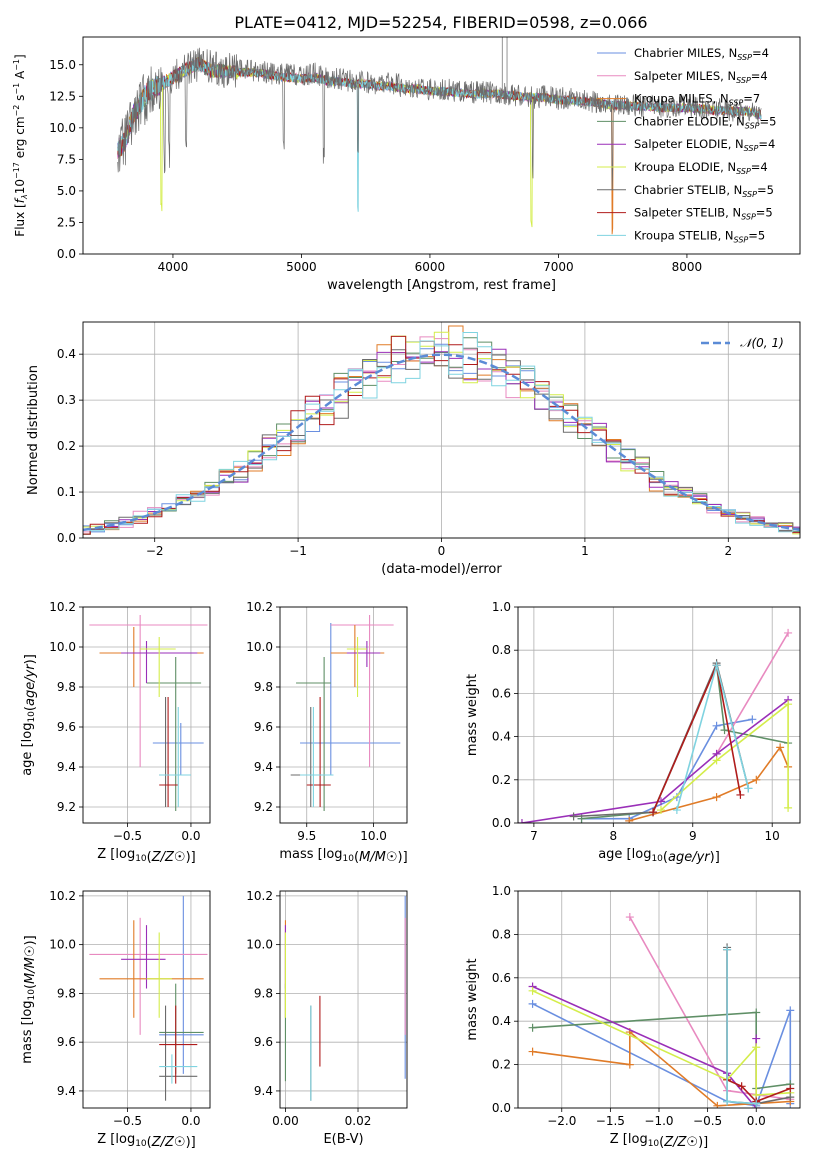 The height and width of the screenshot is (1170, 819). I want to click on x-axis-label: age [log10(age/yr)], so click(659, 856).